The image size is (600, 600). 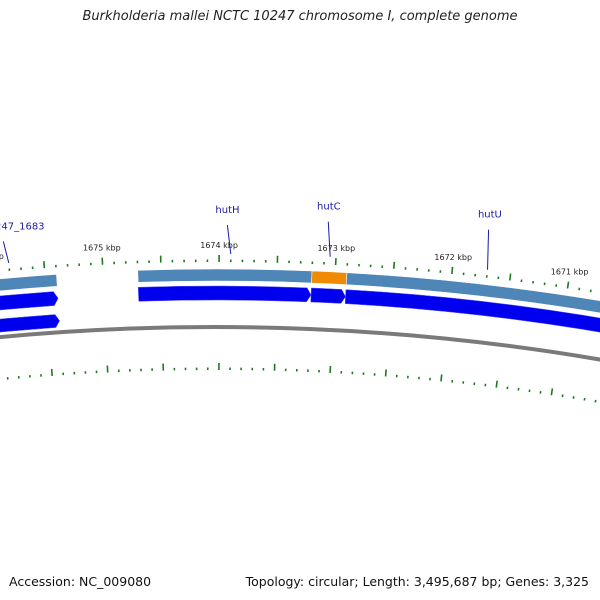 I want to click on inner-ruler, so click(x=301, y=383).